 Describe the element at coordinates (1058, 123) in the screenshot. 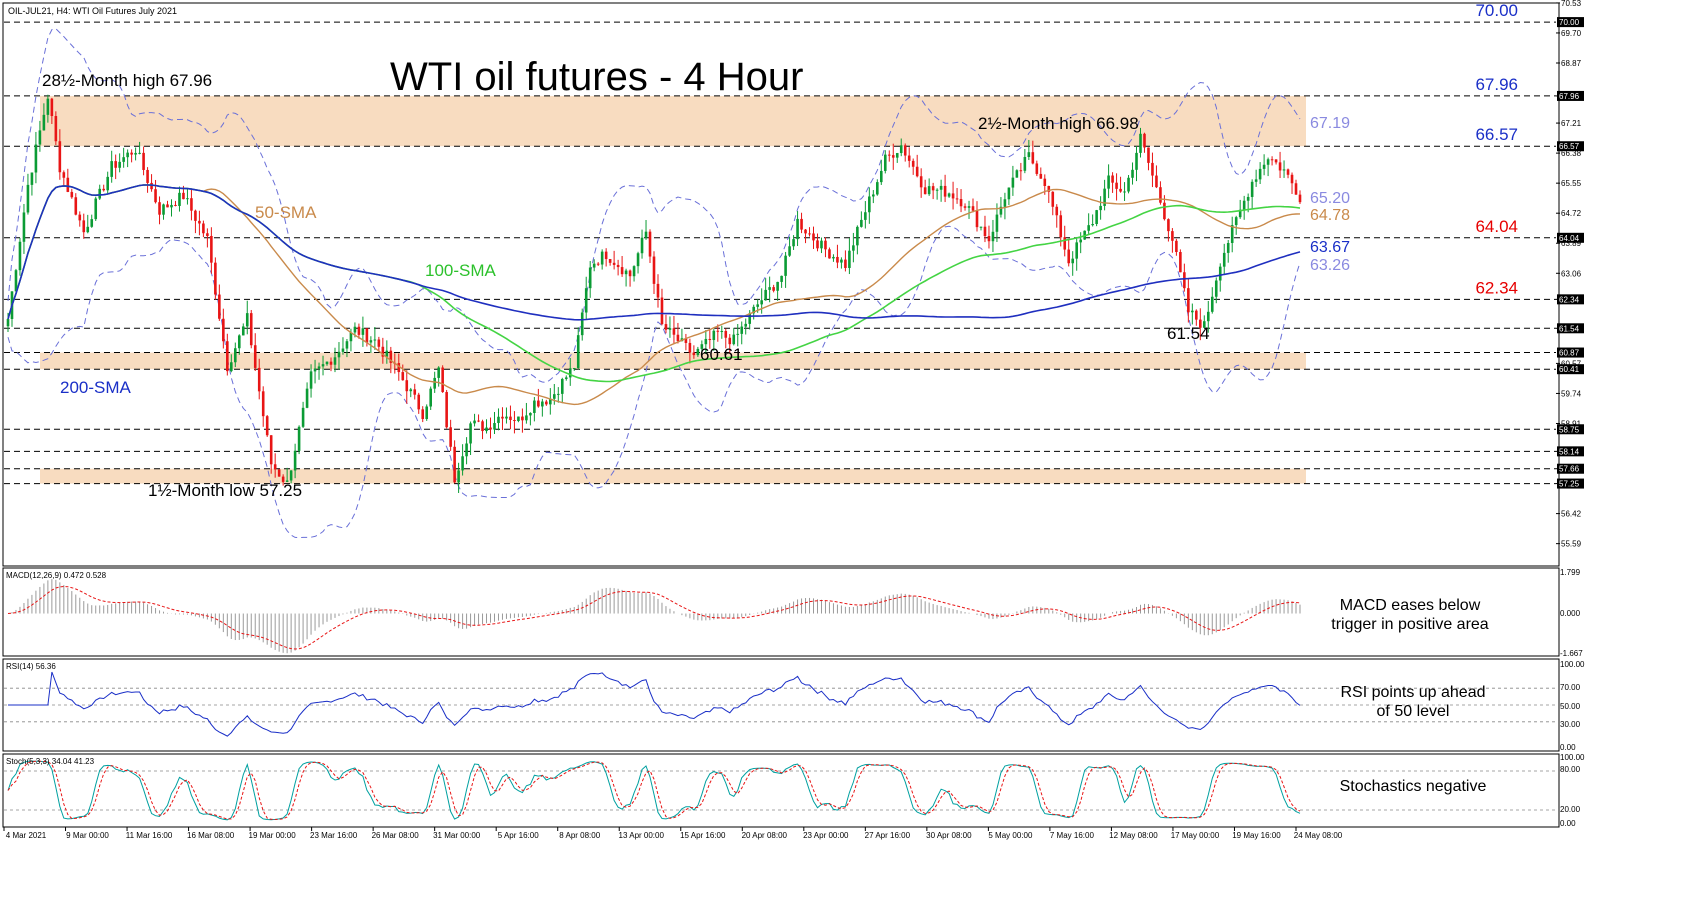

I see `annotation-2-month-high: 2½-Month high 66.98` at that location.